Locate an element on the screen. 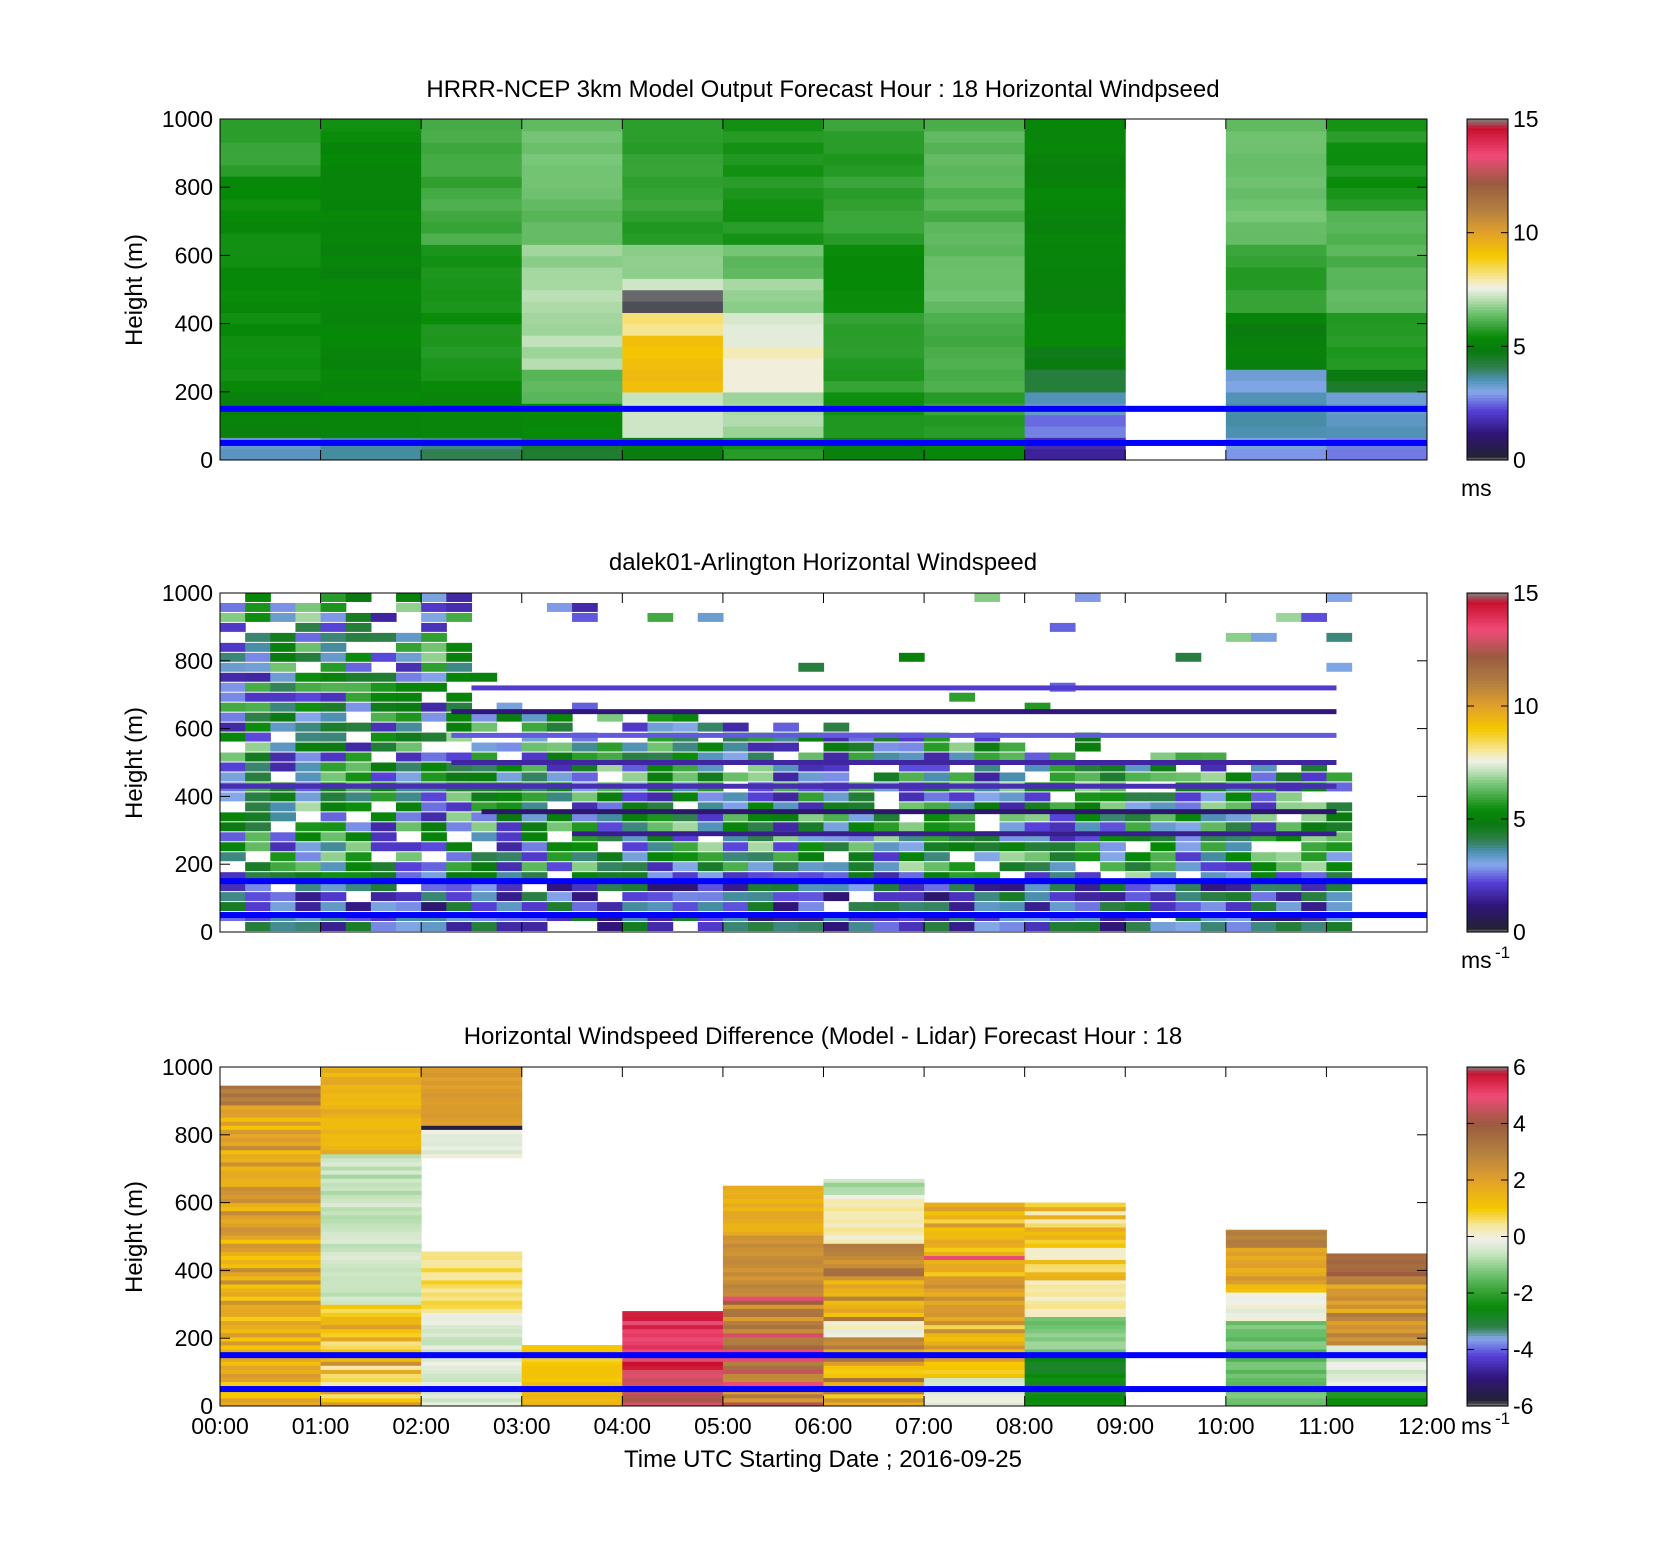  colorbar-tick-label: 10 is located at coordinates (1526, 706).